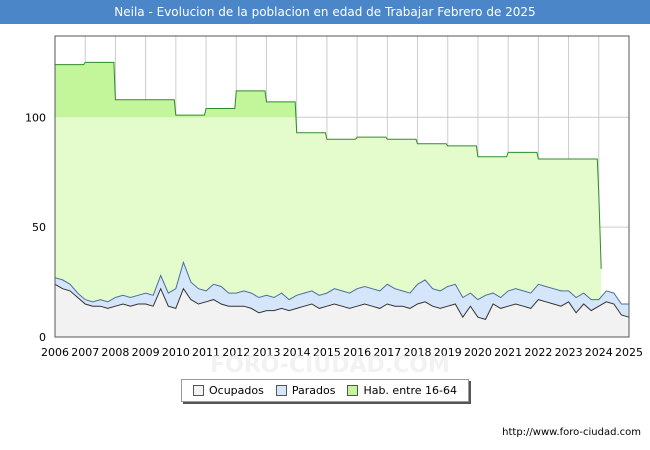 The width and height of the screenshot is (650, 450). Describe the element at coordinates (146, 352) in the screenshot. I see `x-tick-label-2009: 2009` at that location.